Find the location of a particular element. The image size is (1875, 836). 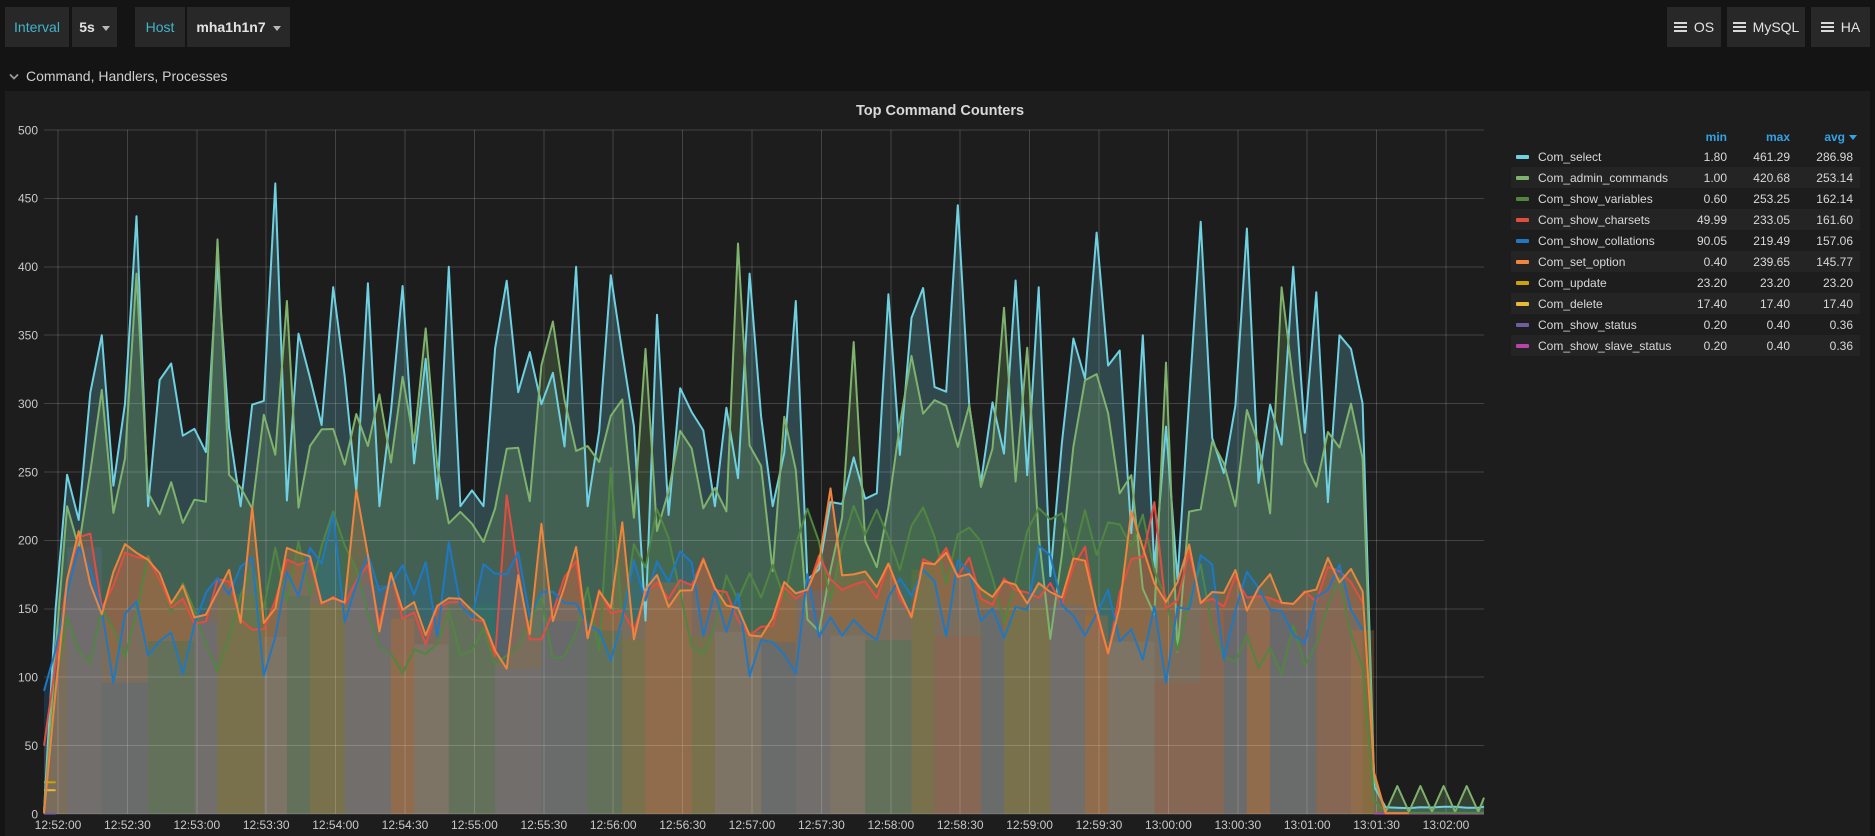

svg-text: 12:56:30 is located at coordinates (682, 825).